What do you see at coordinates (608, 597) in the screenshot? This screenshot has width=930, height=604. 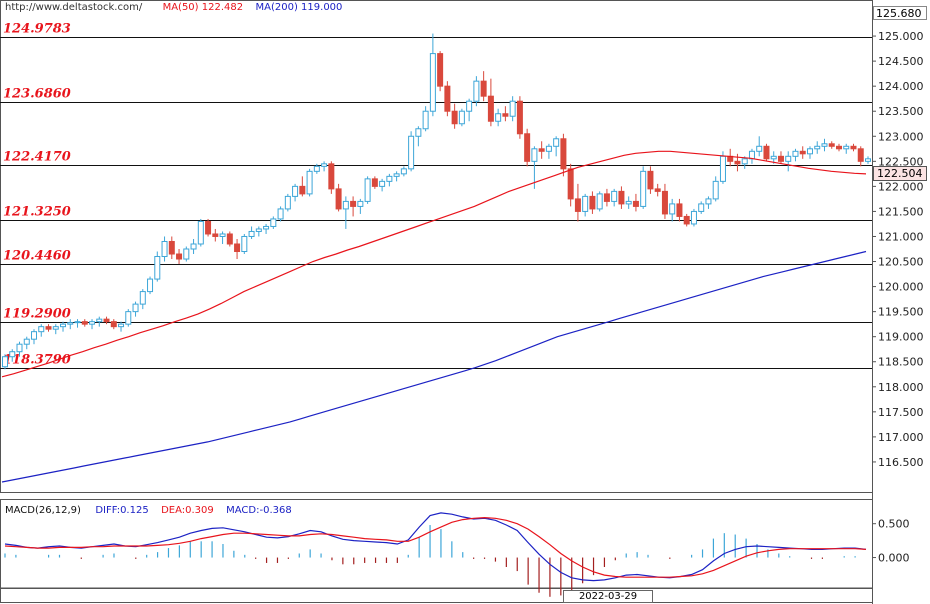 I see `crosshair-time-value: 2022-03-29 20:00` at bounding box center [608, 597].